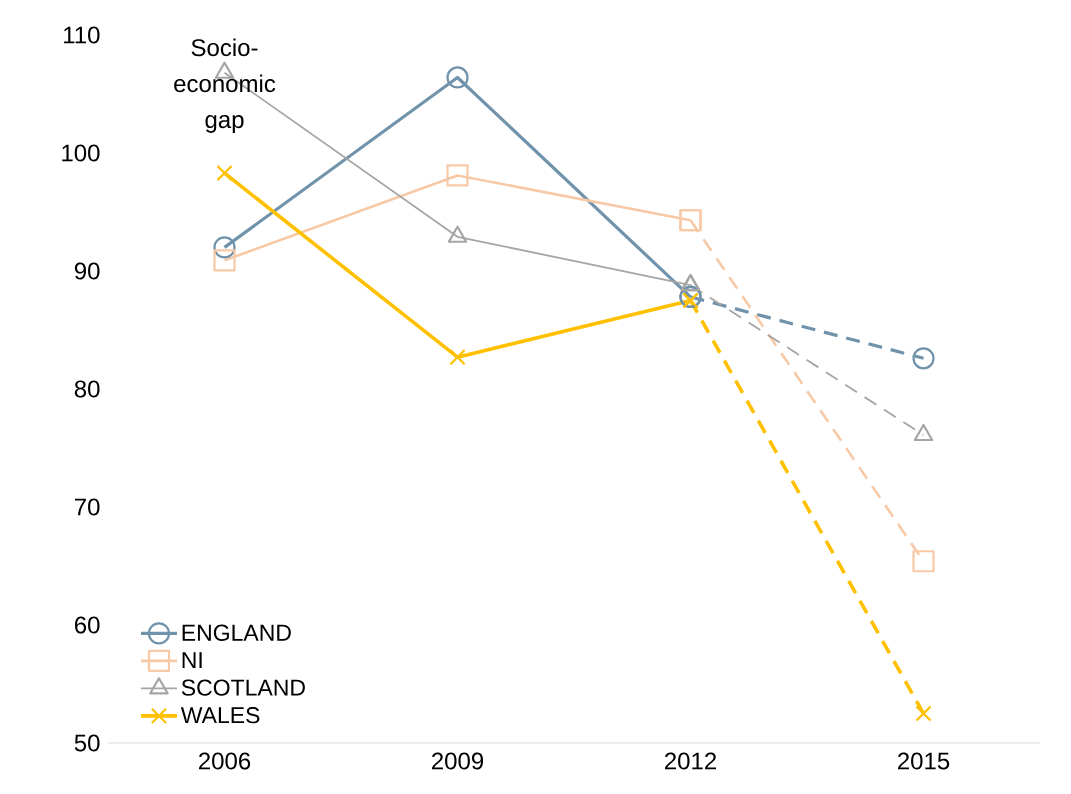 The height and width of the screenshot is (794, 1071). Describe the element at coordinates (87, 389) in the screenshot. I see `y-tick-label: 80` at that location.